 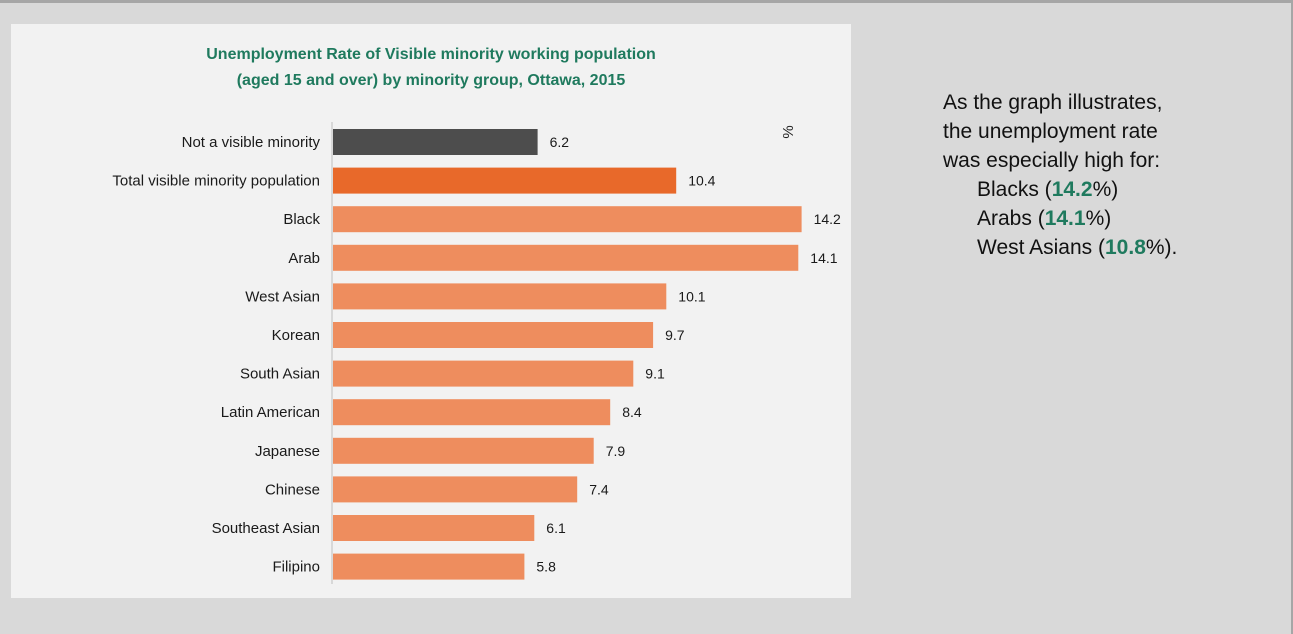 I want to click on right-border, so click(x=1292, y=317).